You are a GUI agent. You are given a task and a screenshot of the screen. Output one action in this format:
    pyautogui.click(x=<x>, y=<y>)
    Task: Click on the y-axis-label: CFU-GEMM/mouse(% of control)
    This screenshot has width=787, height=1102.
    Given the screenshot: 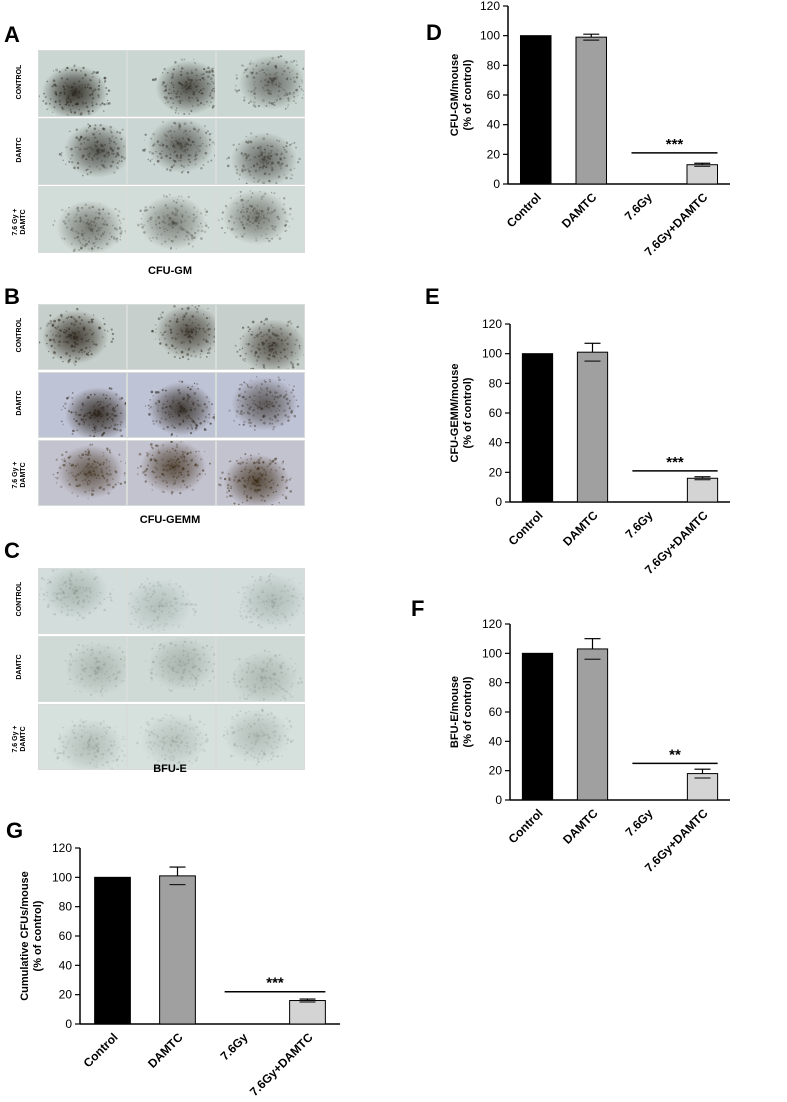 What is the action you would take?
    pyautogui.click(x=461, y=413)
    